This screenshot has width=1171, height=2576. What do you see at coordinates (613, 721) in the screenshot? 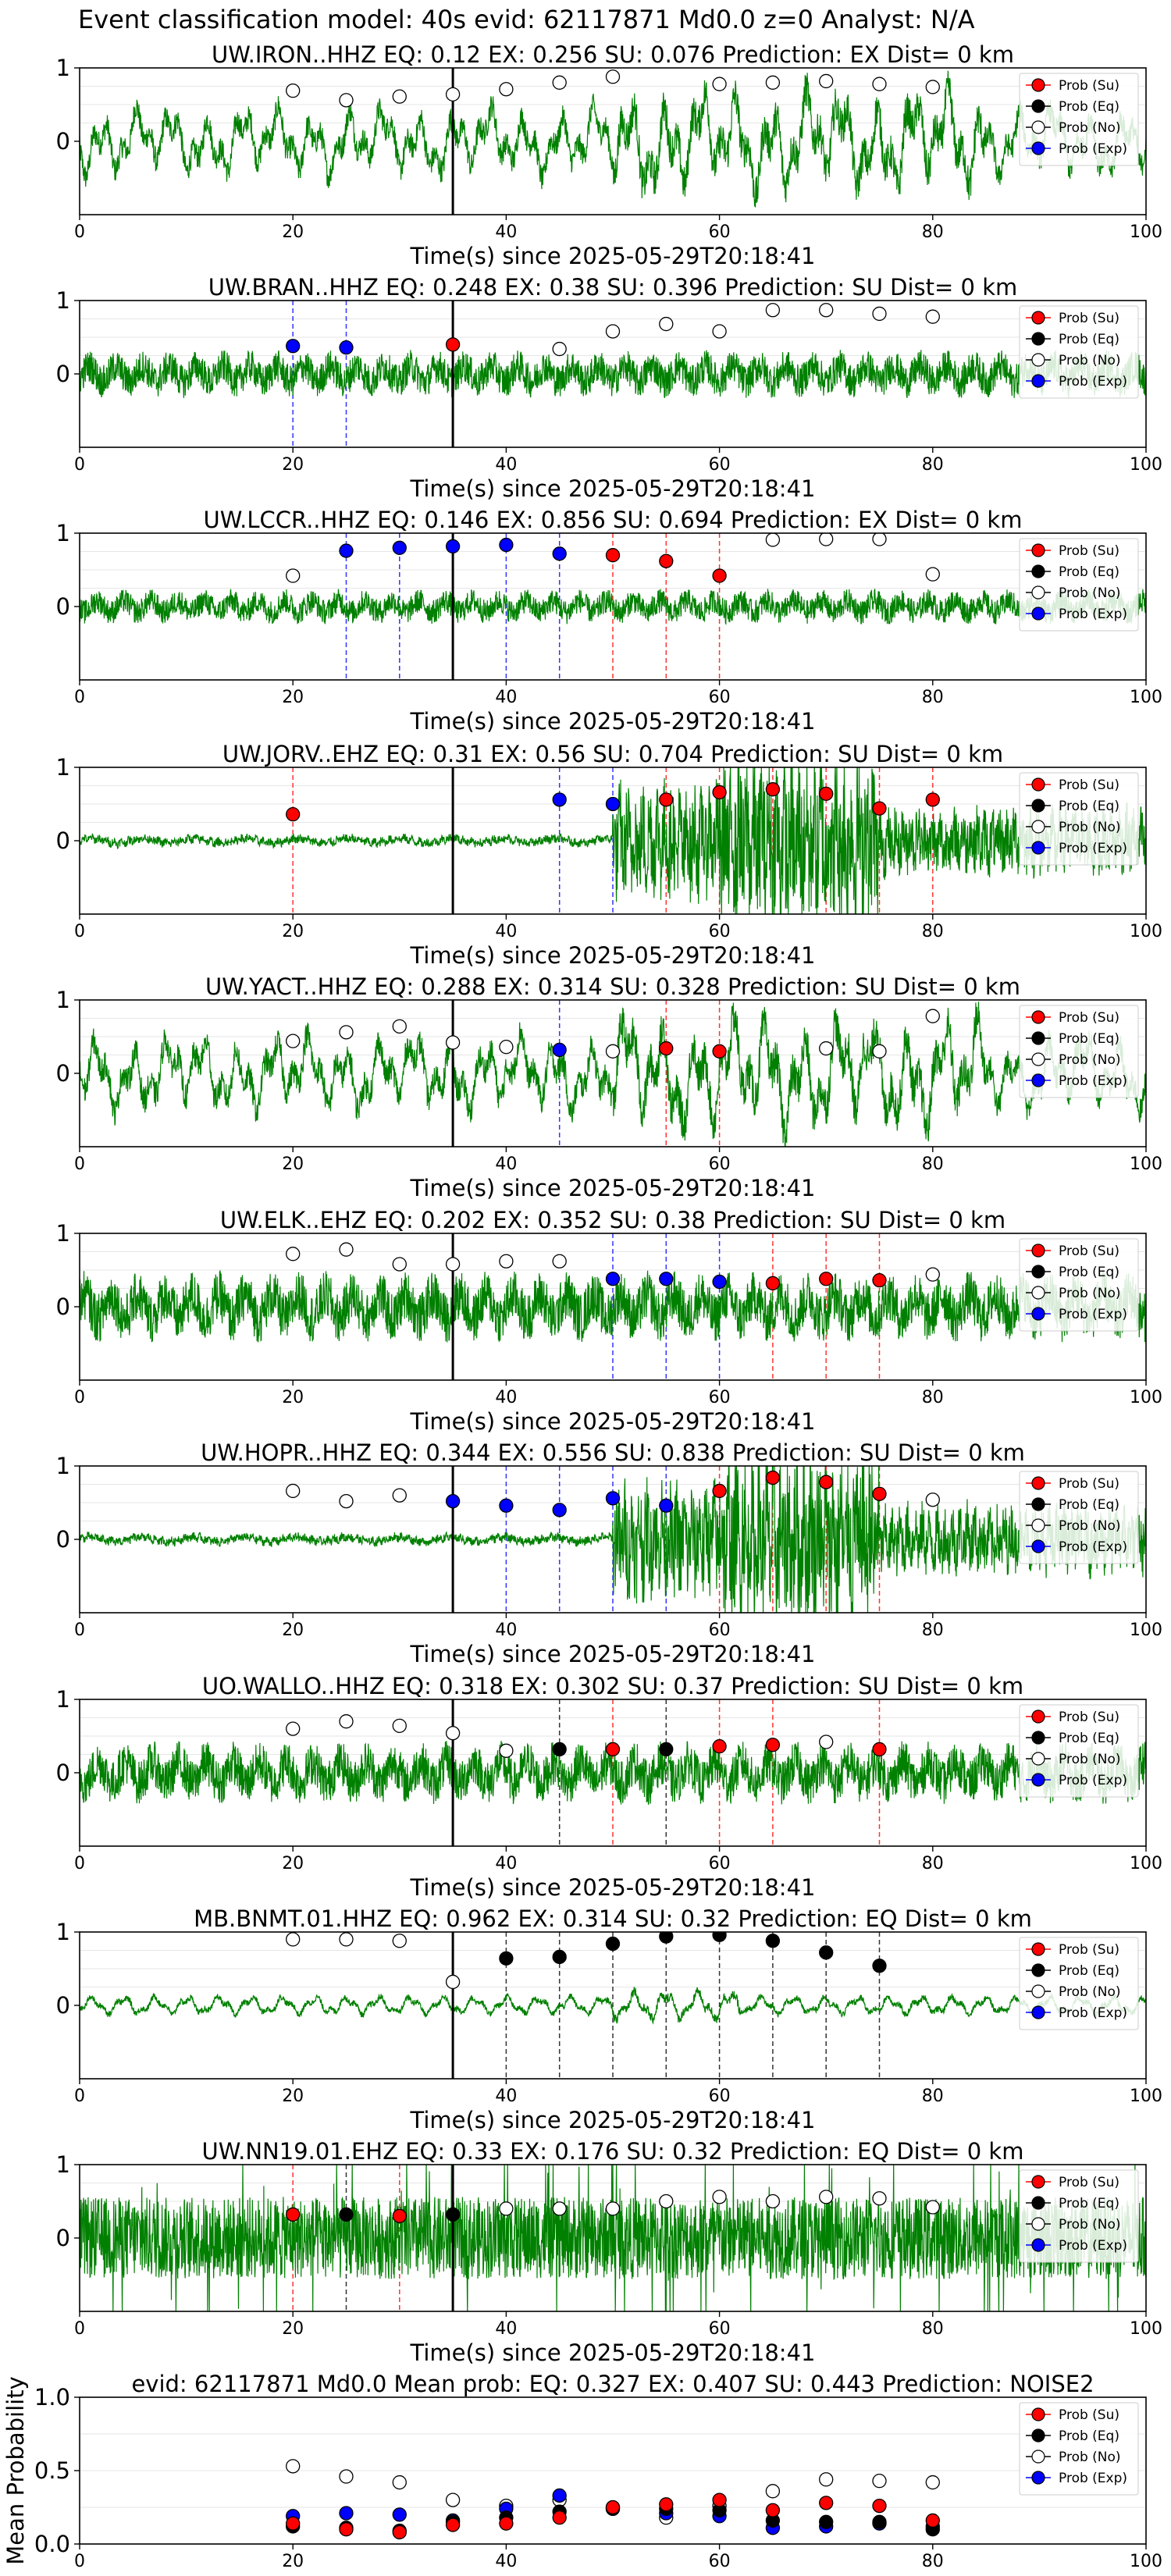
I see `x-axis-label: Time(s) since 2025-05-29T20:18:41` at bounding box center [613, 721].